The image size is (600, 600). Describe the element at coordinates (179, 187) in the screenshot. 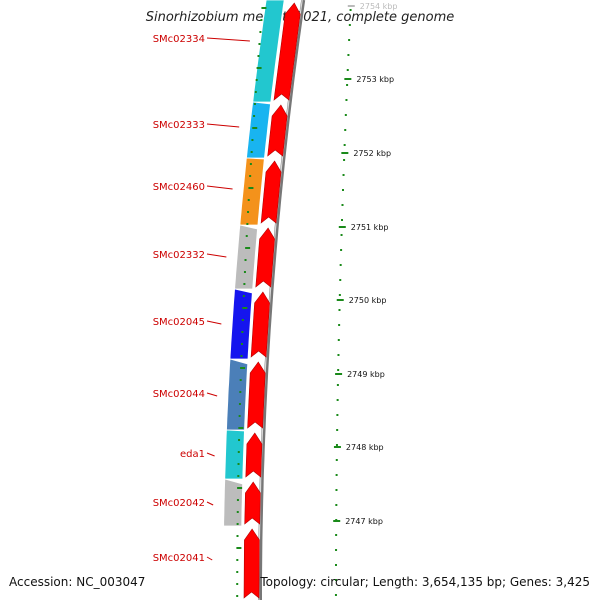

I see `gene-label: SMc02460` at that location.